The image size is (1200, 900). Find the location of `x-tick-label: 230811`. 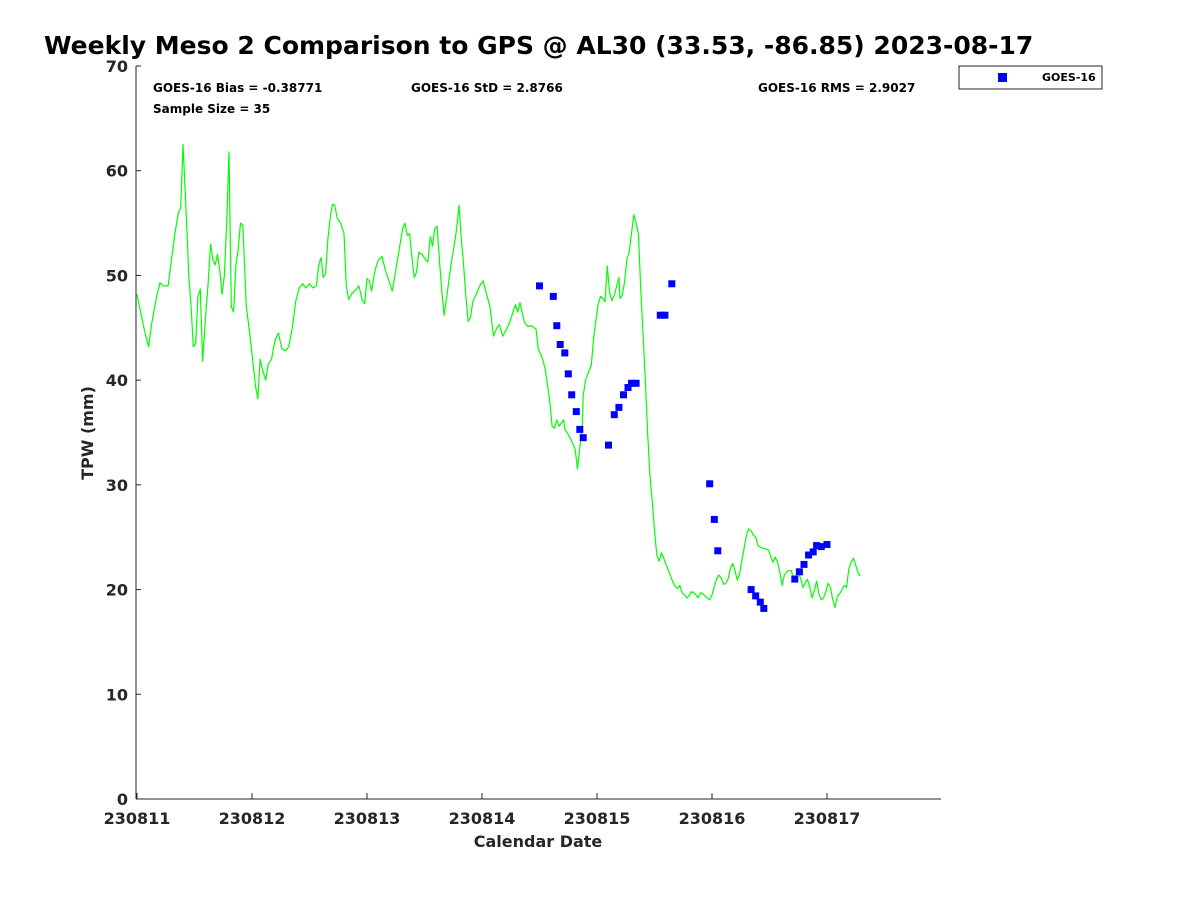

x-tick-label: 230811 is located at coordinates (137, 818).